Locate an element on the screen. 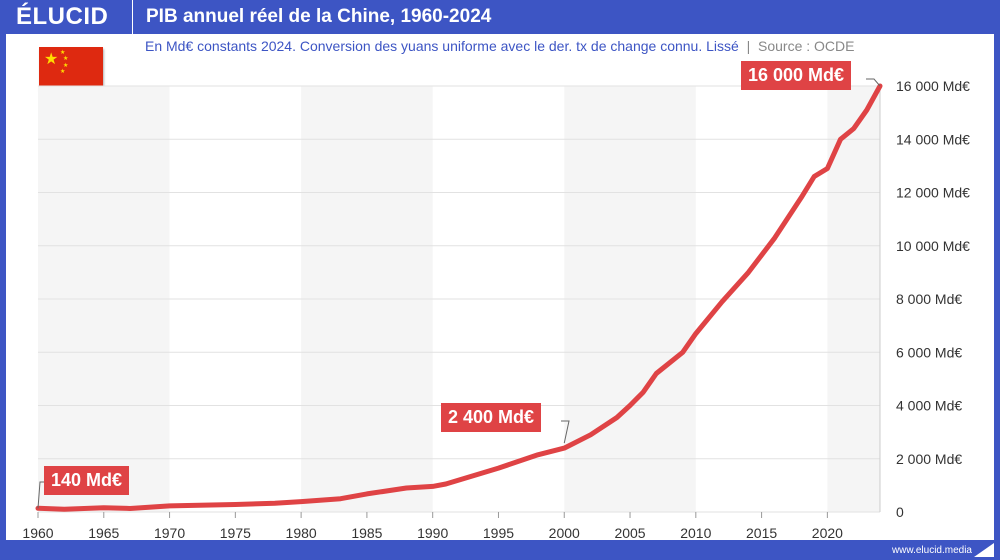 The height and width of the screenshot is (560, 1000). x-tick-label: 1995 is located at coordinates (498, 533).